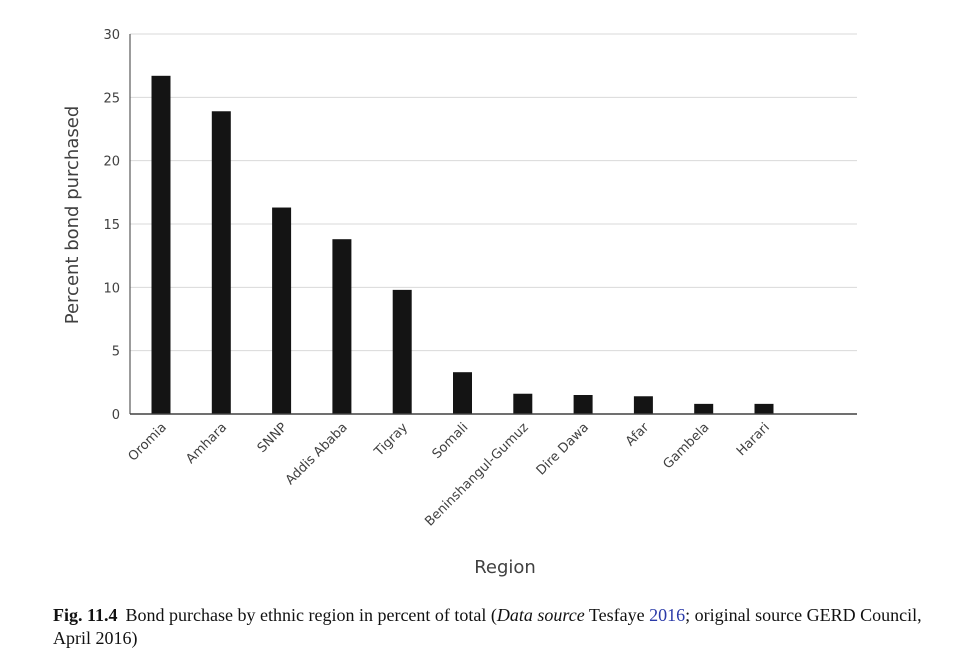  Describe the element at coordinates (505, 567) in the screenshot. I see `x-axis-title: Region` at that location.